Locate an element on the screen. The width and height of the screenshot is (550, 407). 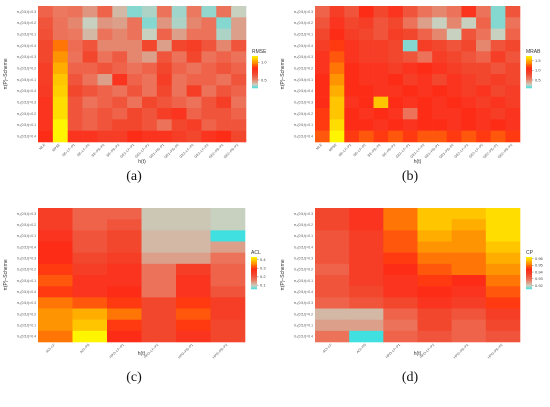
row-tick-label: π₀(0.5,t)=0.2 is located at coordinates (303, 314).